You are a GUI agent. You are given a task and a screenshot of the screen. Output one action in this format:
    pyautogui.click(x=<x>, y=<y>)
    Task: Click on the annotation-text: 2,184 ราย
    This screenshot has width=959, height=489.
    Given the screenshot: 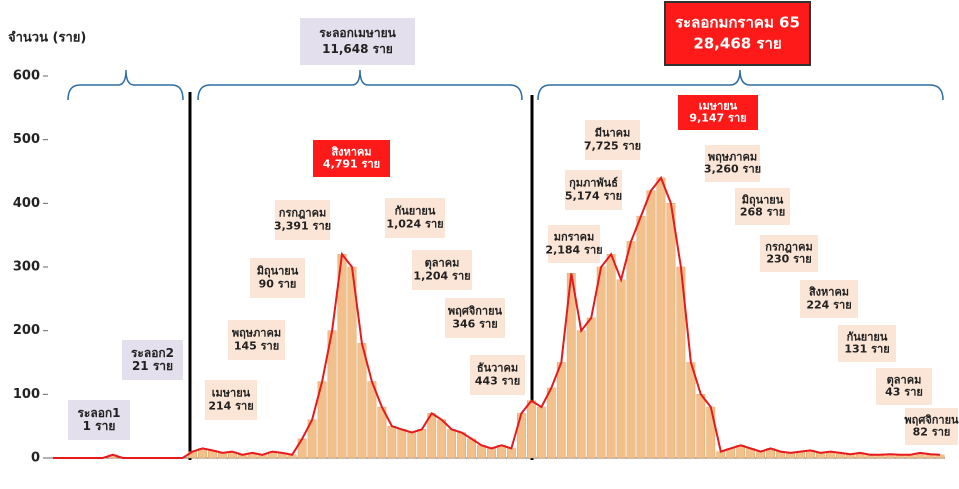 What is the action you would take?
    pyautogui.click(x=573, y=249)
    